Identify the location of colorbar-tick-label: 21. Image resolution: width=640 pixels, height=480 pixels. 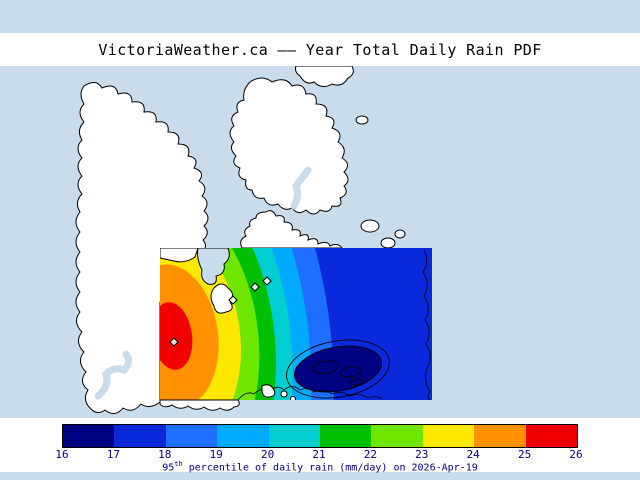
(319, 454).